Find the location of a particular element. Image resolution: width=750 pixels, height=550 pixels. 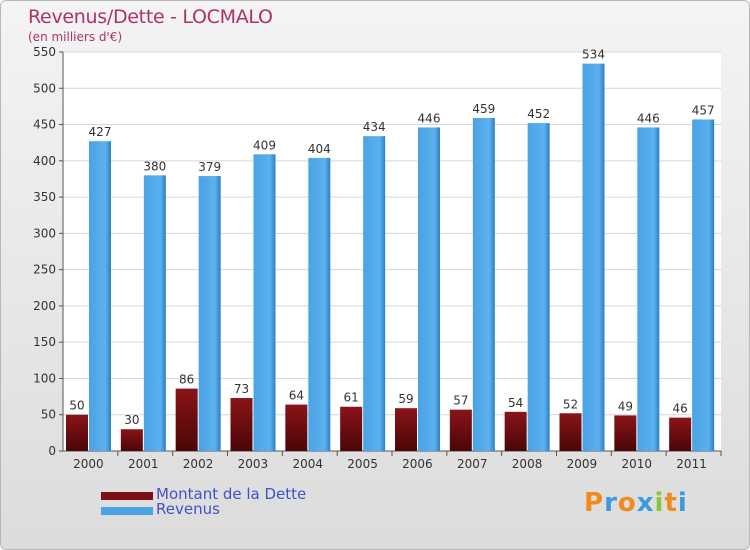

bar-revenue-2005 is located at coordinates (374, 294).